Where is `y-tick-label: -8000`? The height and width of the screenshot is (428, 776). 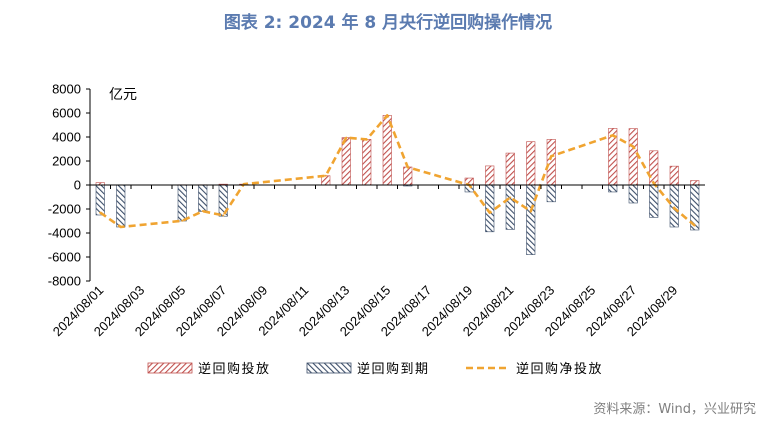 y-tick-label: -8000 is located at coordinates (64, 281).